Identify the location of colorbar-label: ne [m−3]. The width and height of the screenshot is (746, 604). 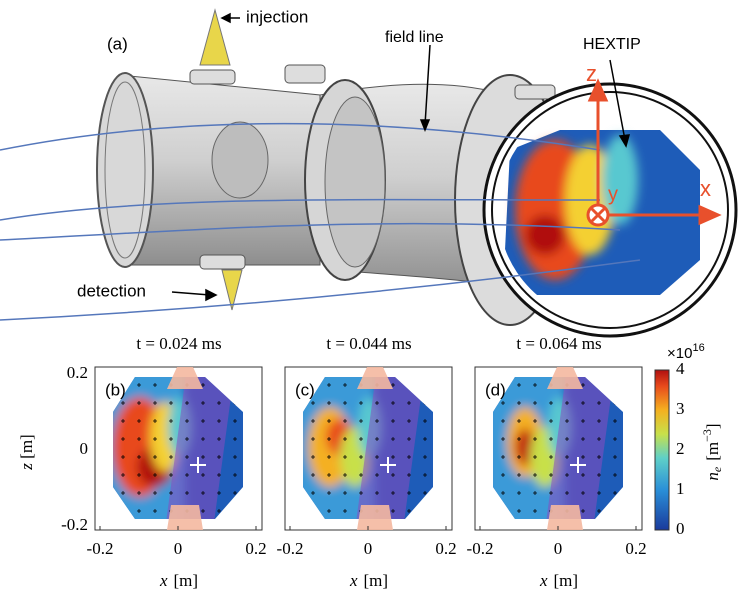
(712, 451).